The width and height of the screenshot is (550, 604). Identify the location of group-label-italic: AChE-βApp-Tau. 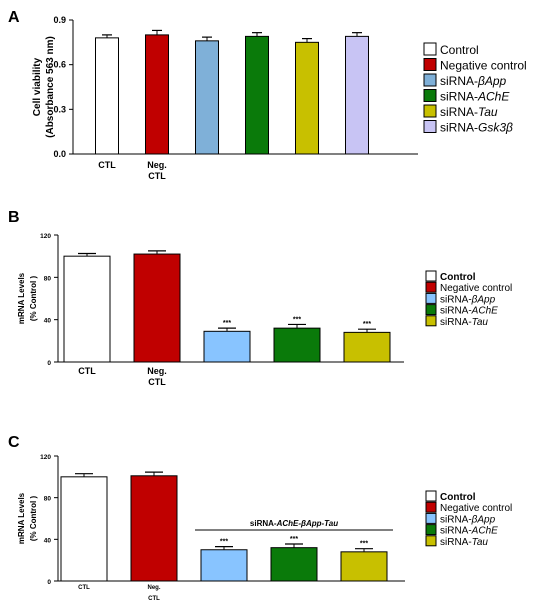
(307, 523).